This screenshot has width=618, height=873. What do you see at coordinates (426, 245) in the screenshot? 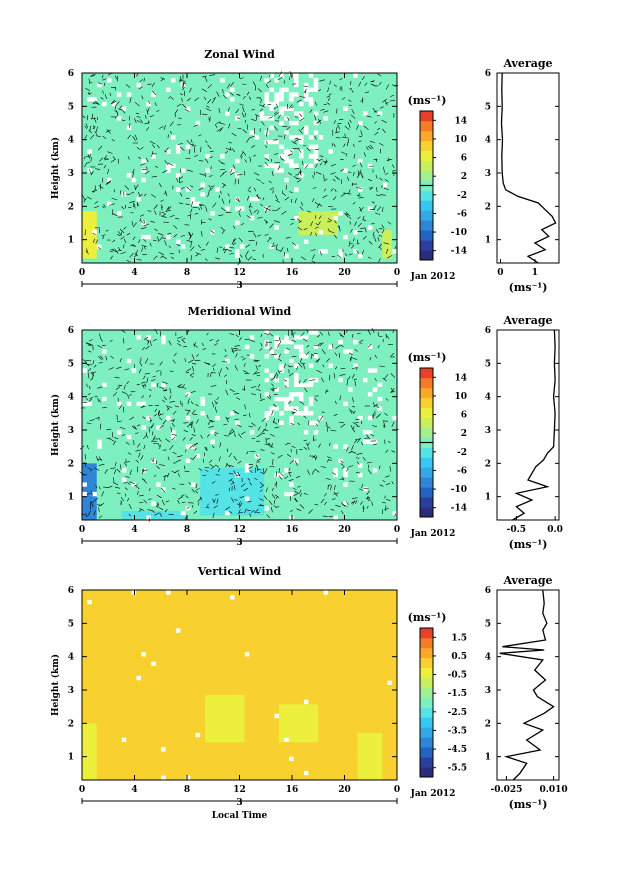
I see `colorbar-swatch` at bounding box center [426, 245].